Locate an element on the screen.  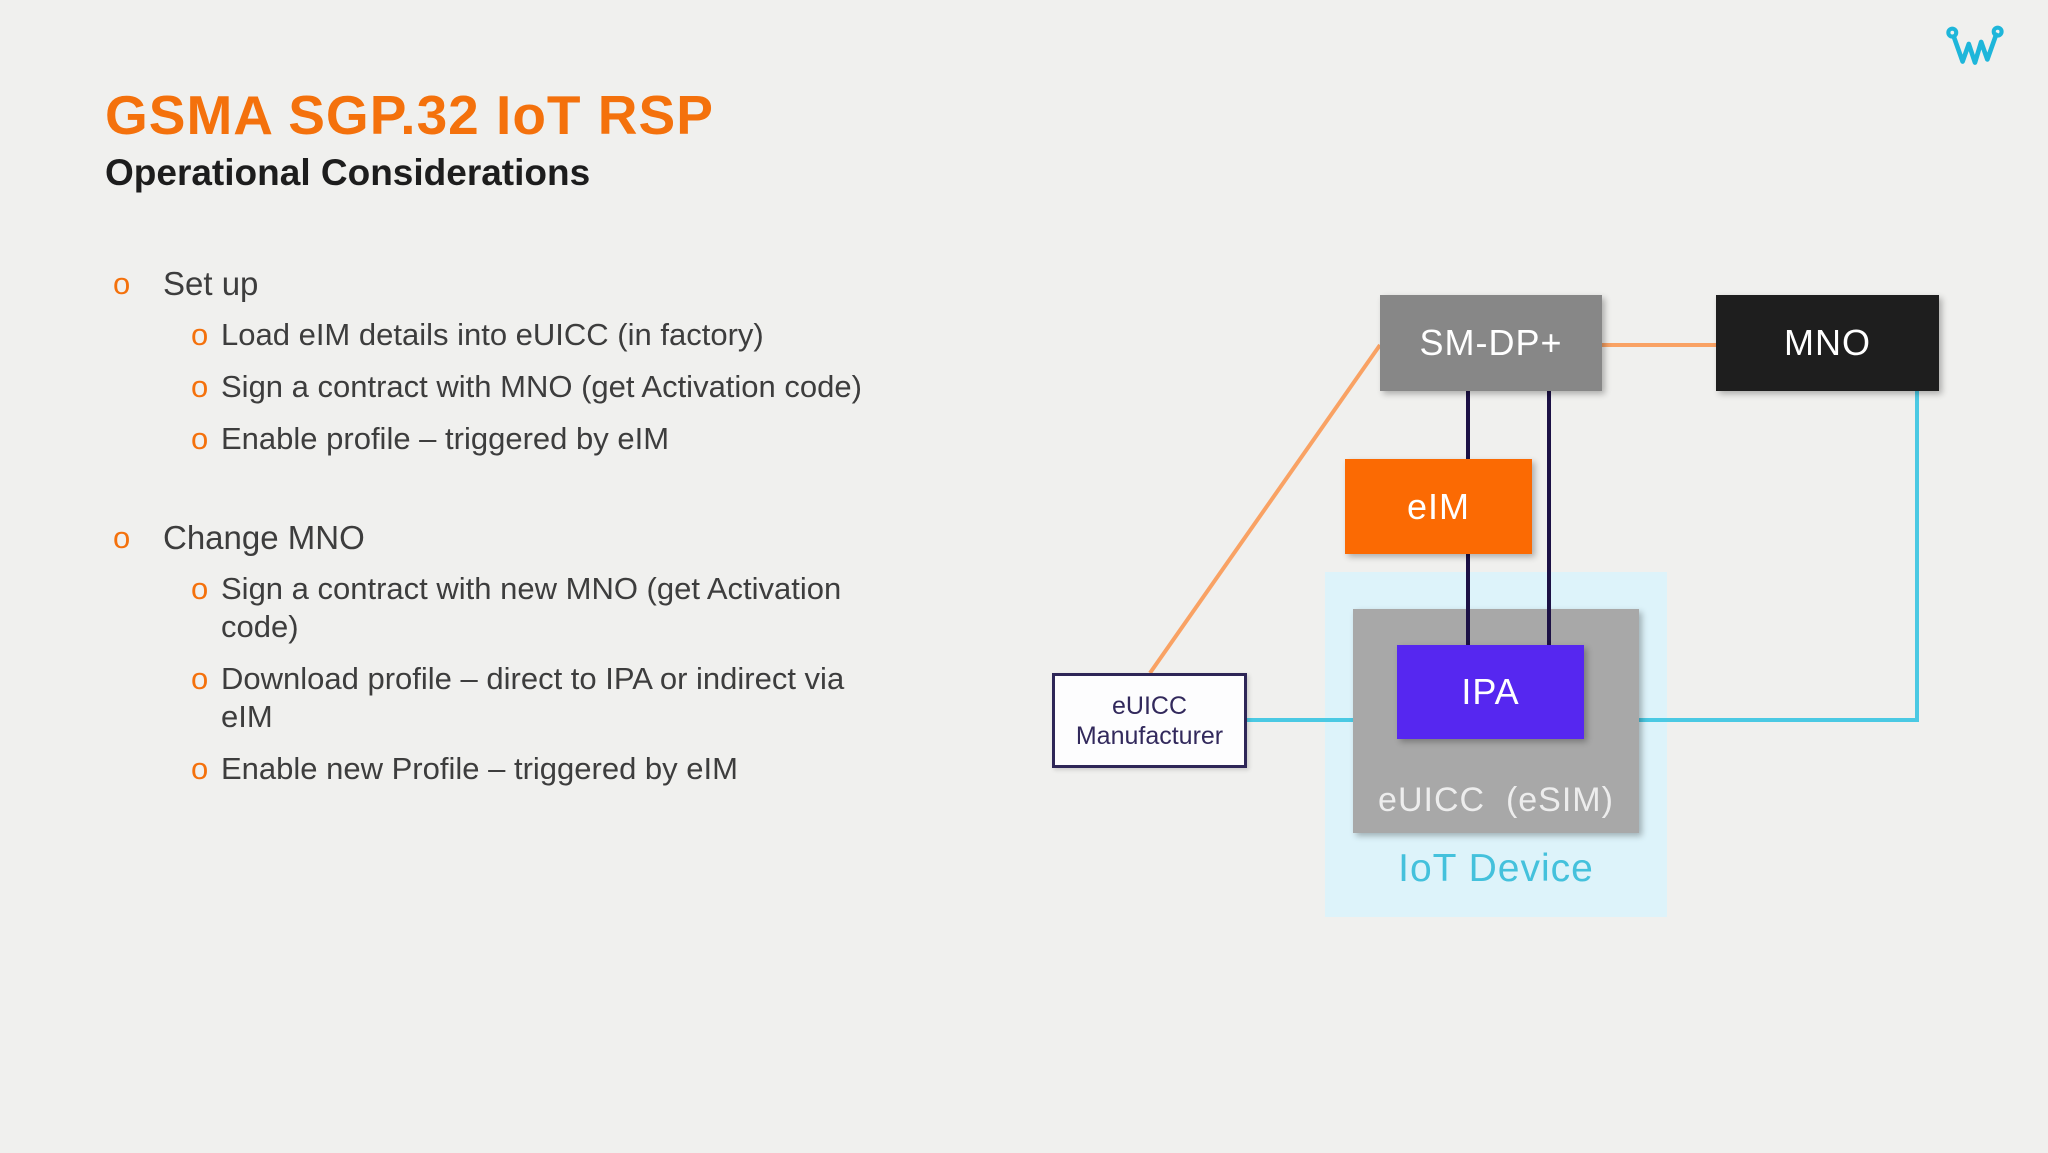
eim-label: eIM is located at coordinates (1438, 506).